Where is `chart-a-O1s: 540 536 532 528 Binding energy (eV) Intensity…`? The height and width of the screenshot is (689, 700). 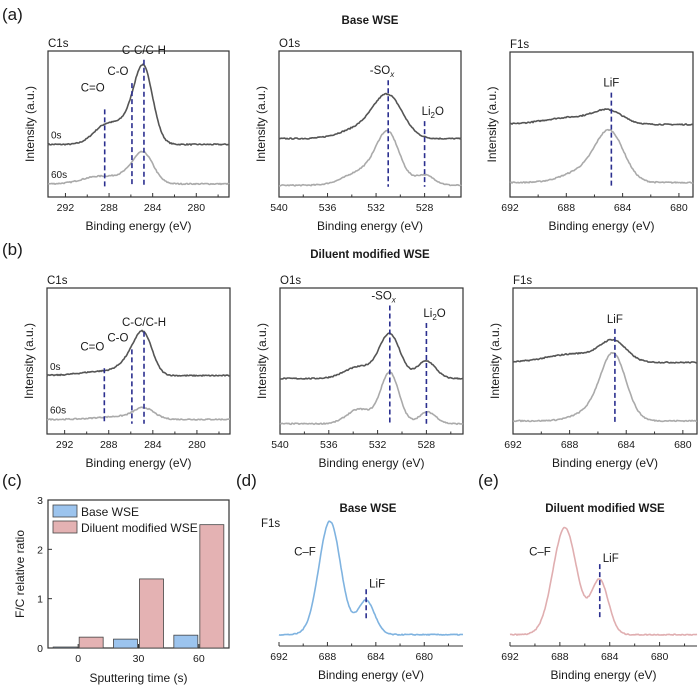
chart-a-O1s: 540 536 532 528 Binding energy (eV) Intensity… is located at coordinates (358, 135).